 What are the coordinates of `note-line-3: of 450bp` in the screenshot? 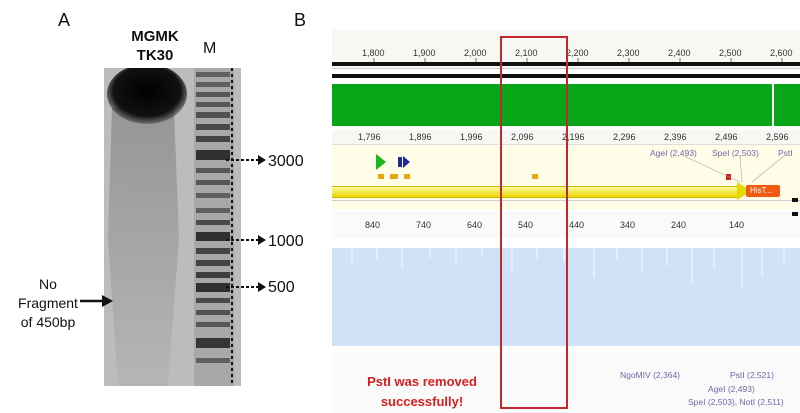 It's located at (48, 322).